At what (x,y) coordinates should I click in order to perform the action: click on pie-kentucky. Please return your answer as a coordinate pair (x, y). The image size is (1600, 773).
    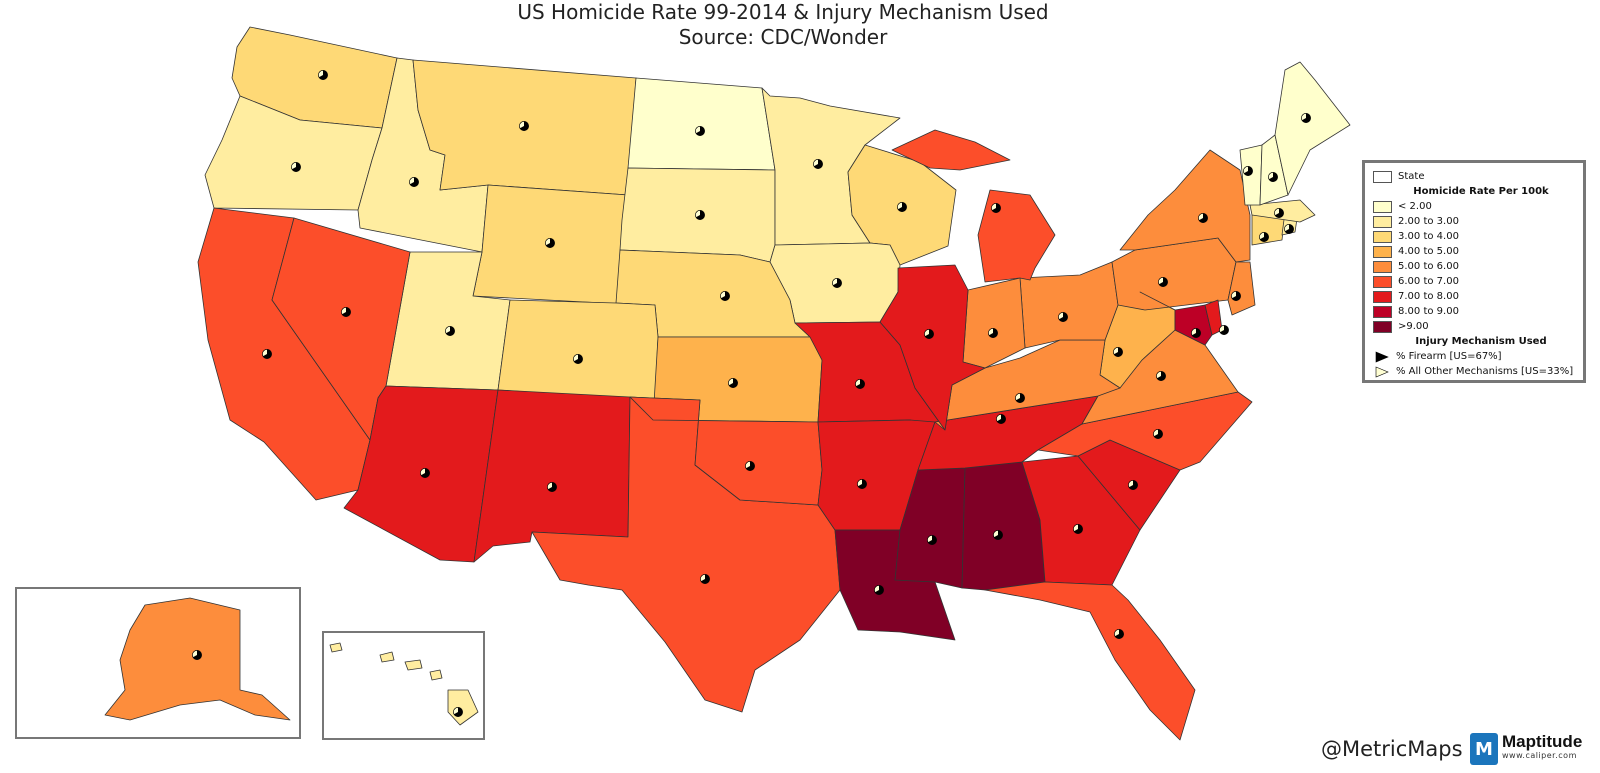
    Looking at the image, I should click on (1020, 398).